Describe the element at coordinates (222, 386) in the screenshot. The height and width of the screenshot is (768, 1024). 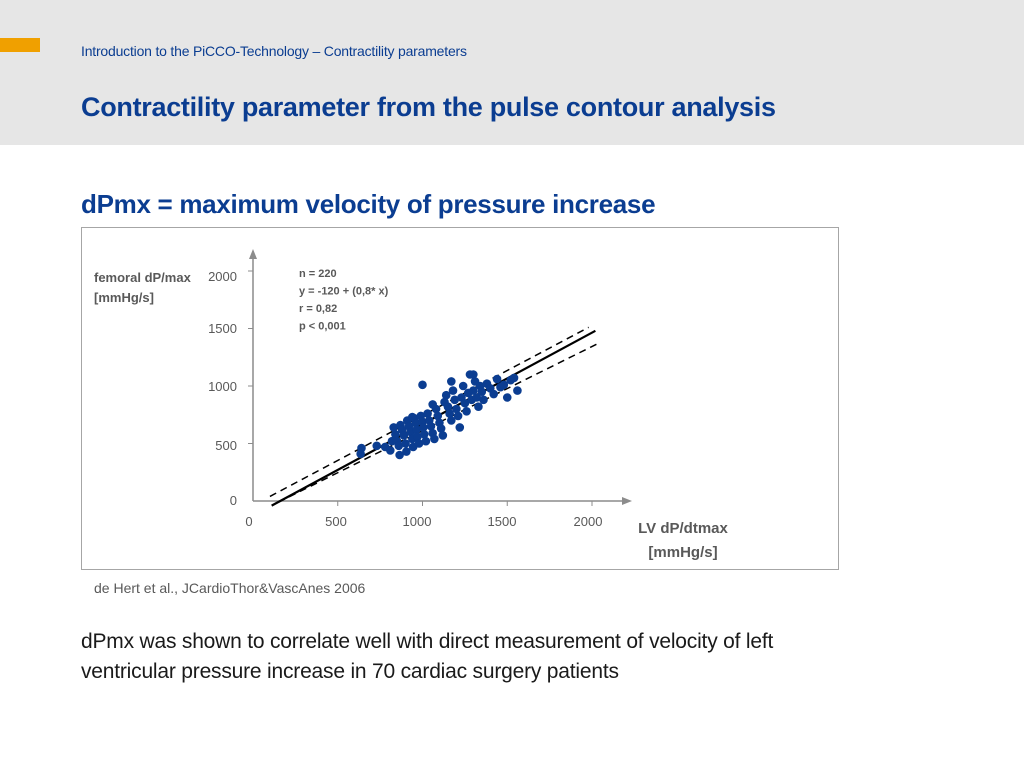
I see `y-tick-label: 1000` at that location.